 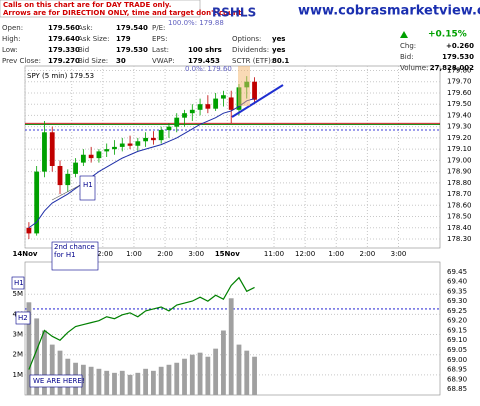 I want to click on x-tick-label: 11:00, so click(x=274, y=254).